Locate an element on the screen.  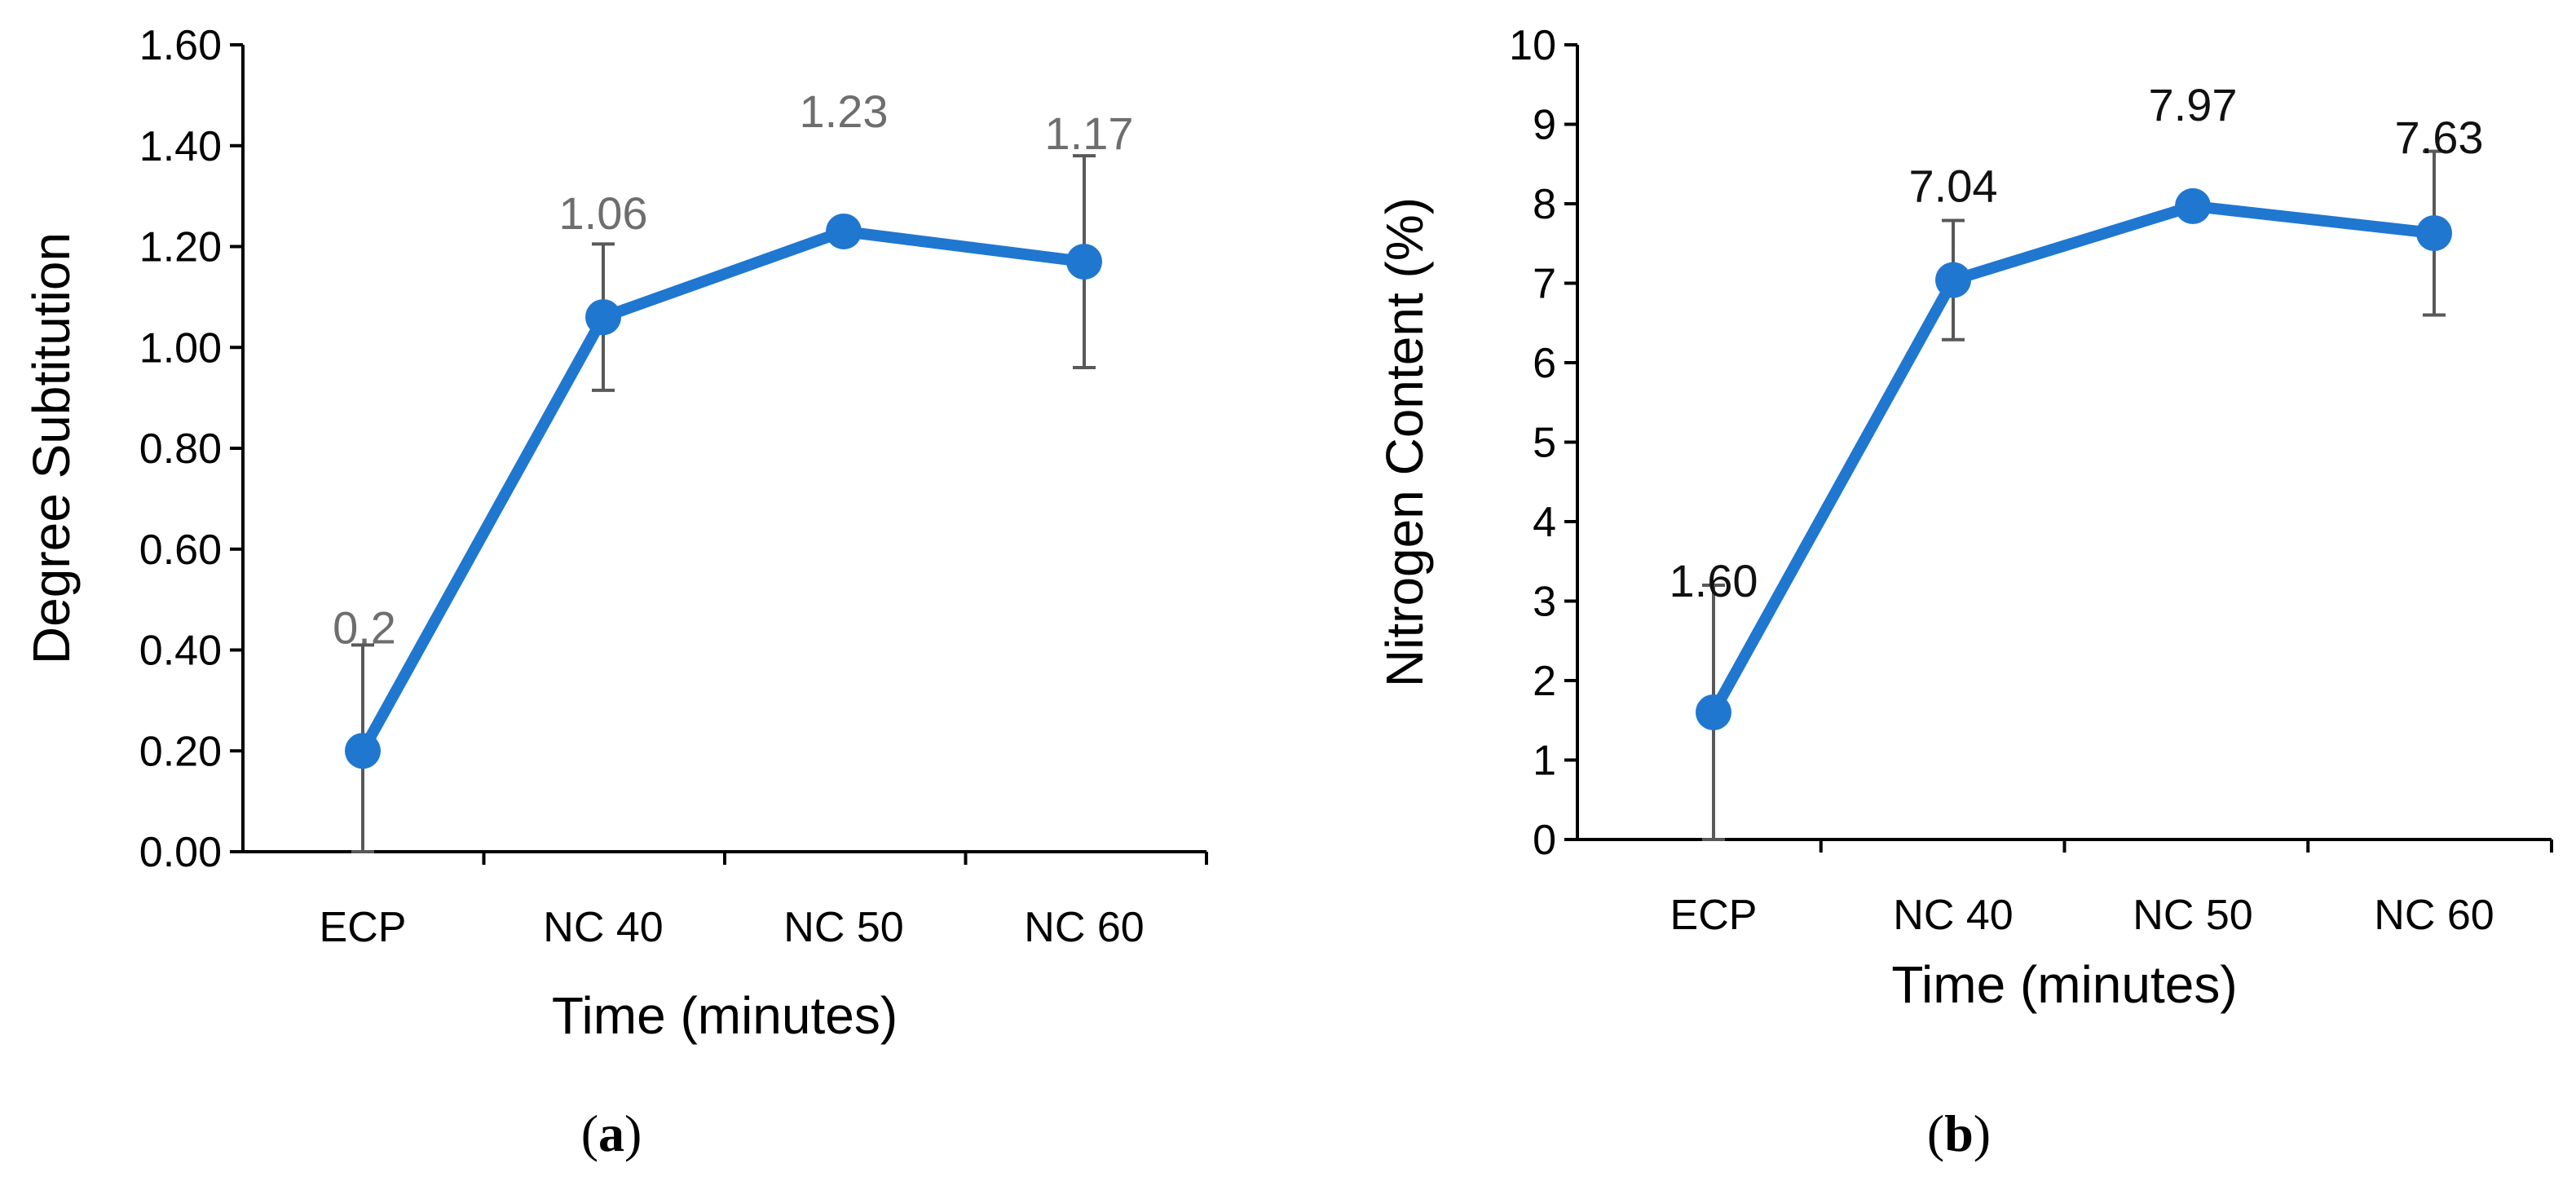
y-tick-label: 1.20 is located at coordinates (180, 247).